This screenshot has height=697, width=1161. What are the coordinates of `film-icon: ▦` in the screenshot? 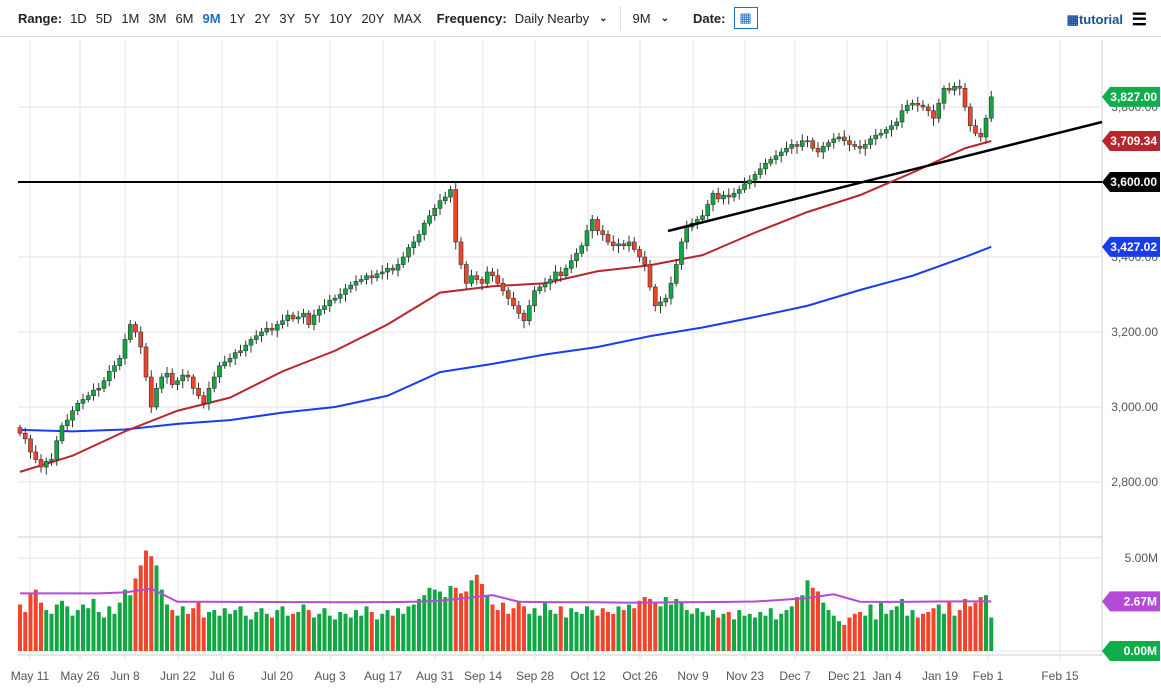 It's located at (1072, 19).